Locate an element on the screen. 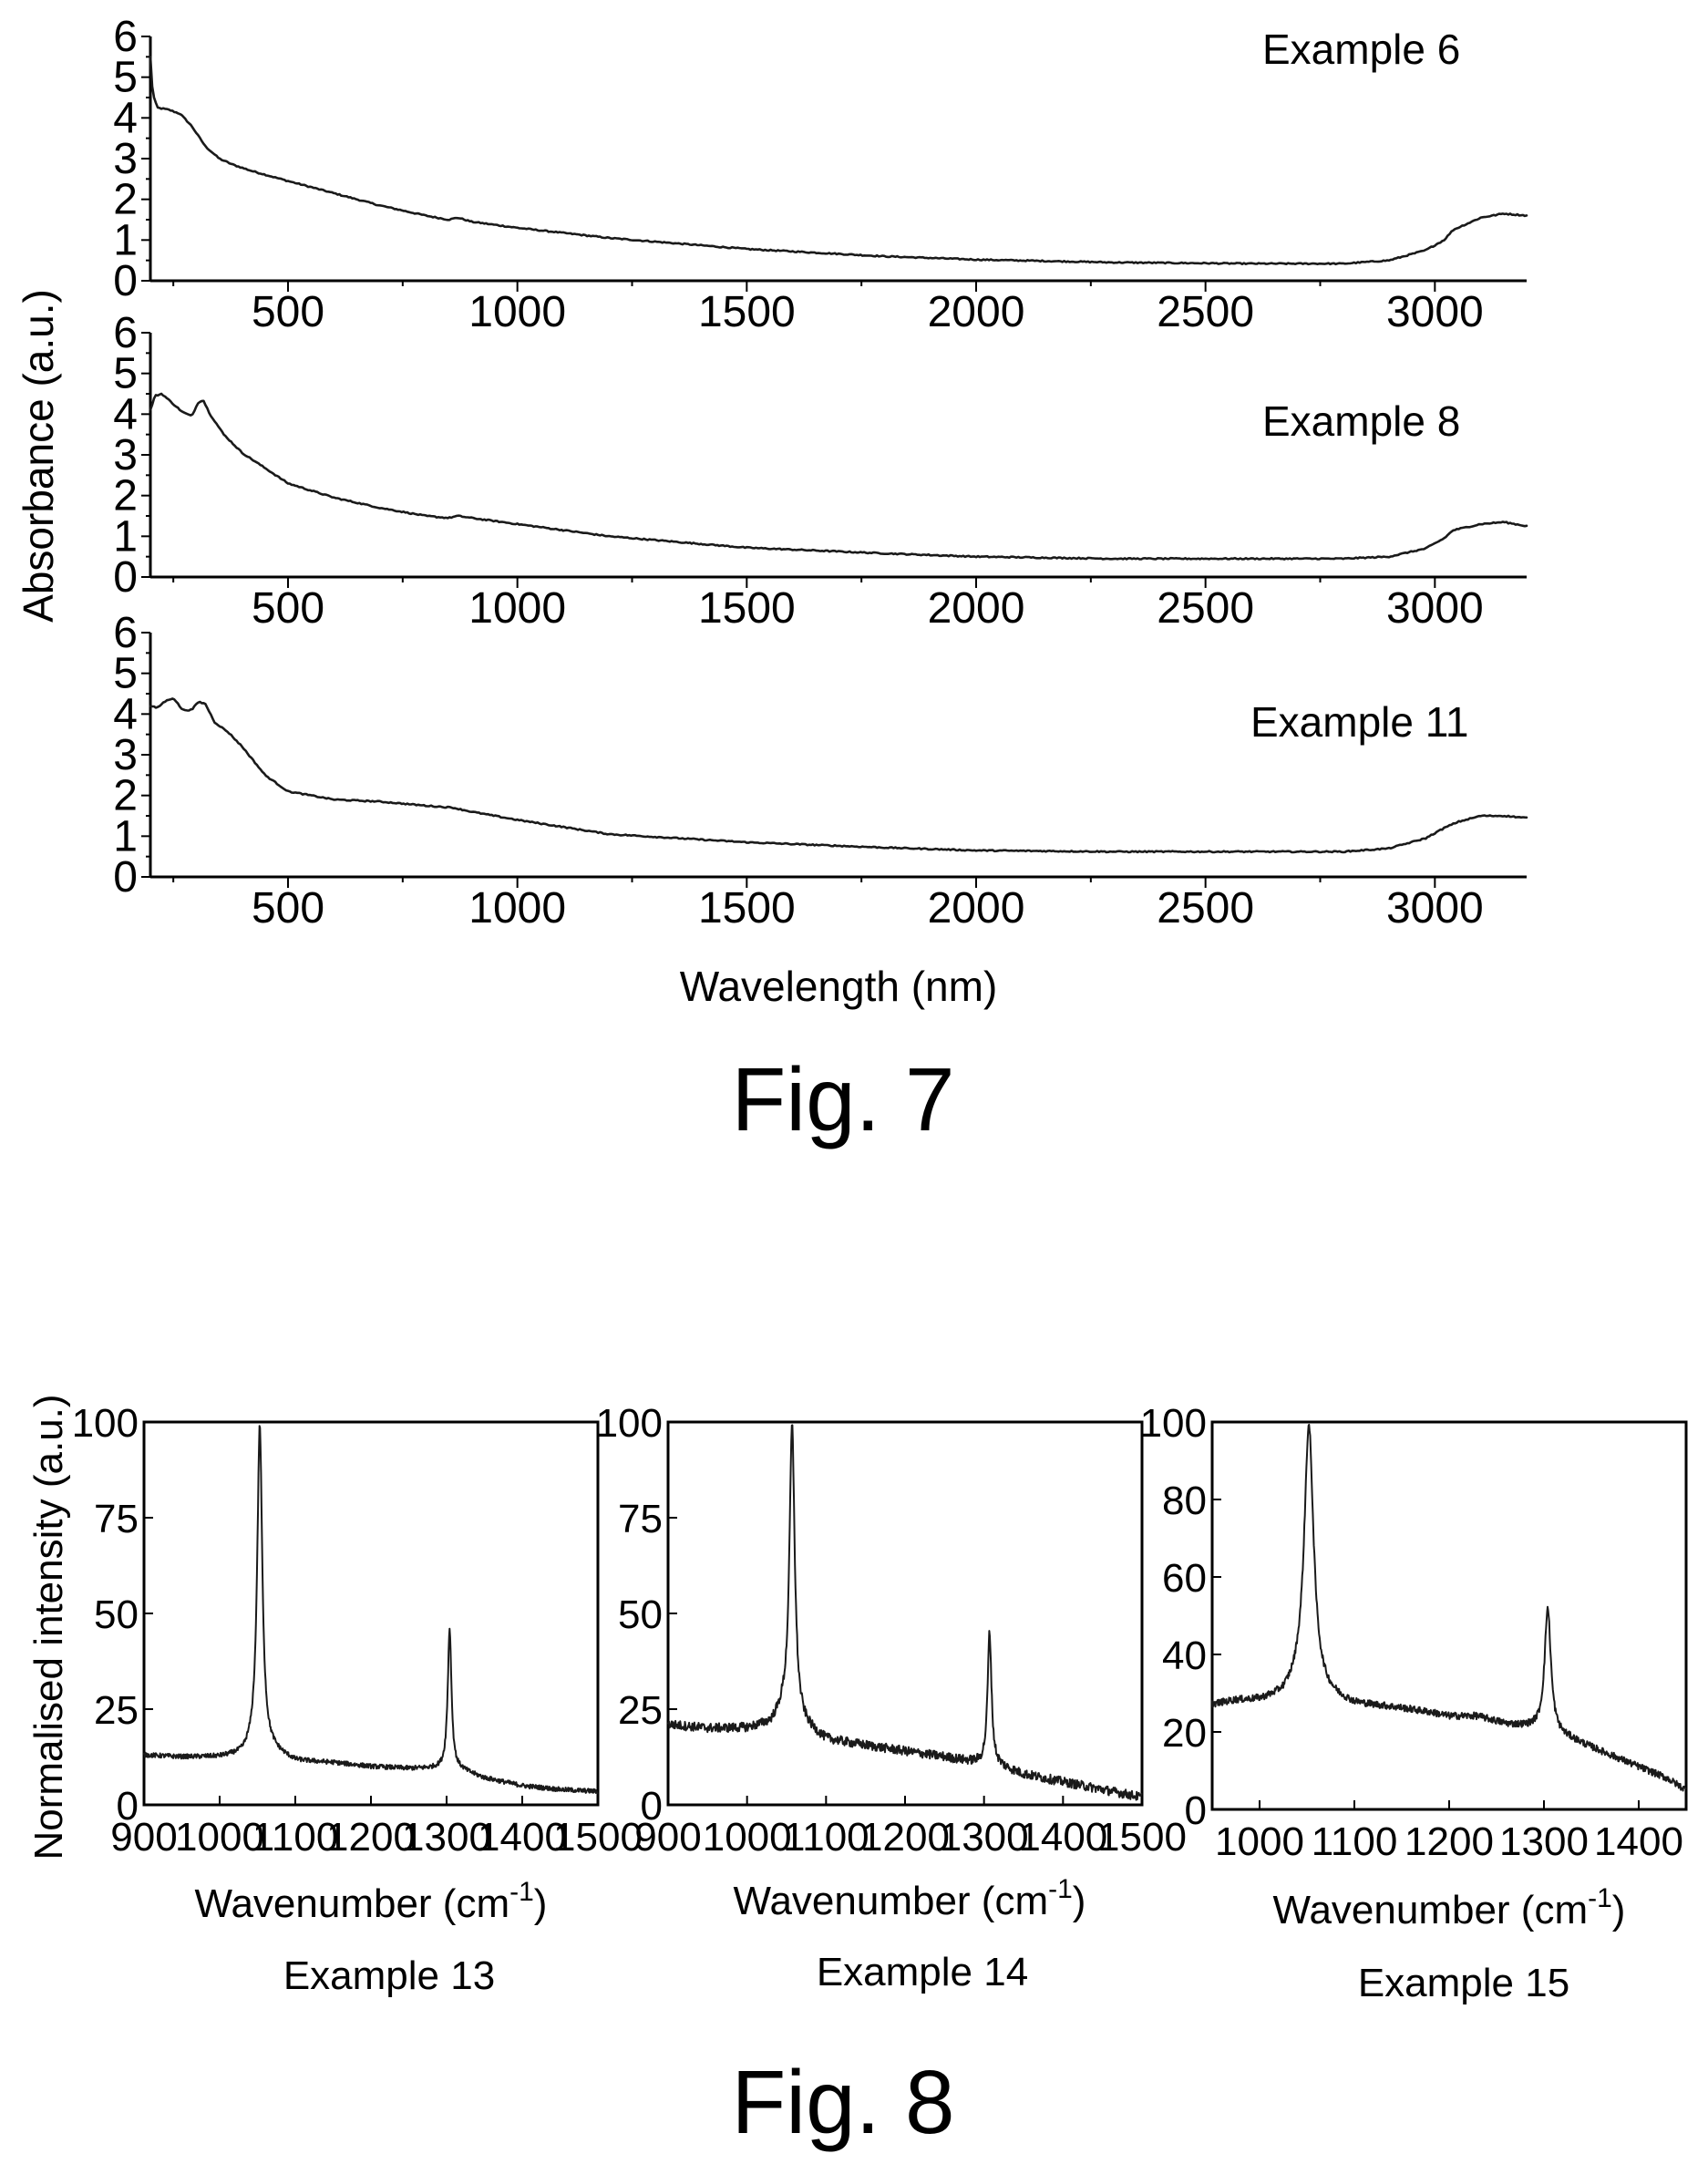  fig8-p1-x-axis-label: Wavenumber (cm-1) is located at coordinates (371, 1902).